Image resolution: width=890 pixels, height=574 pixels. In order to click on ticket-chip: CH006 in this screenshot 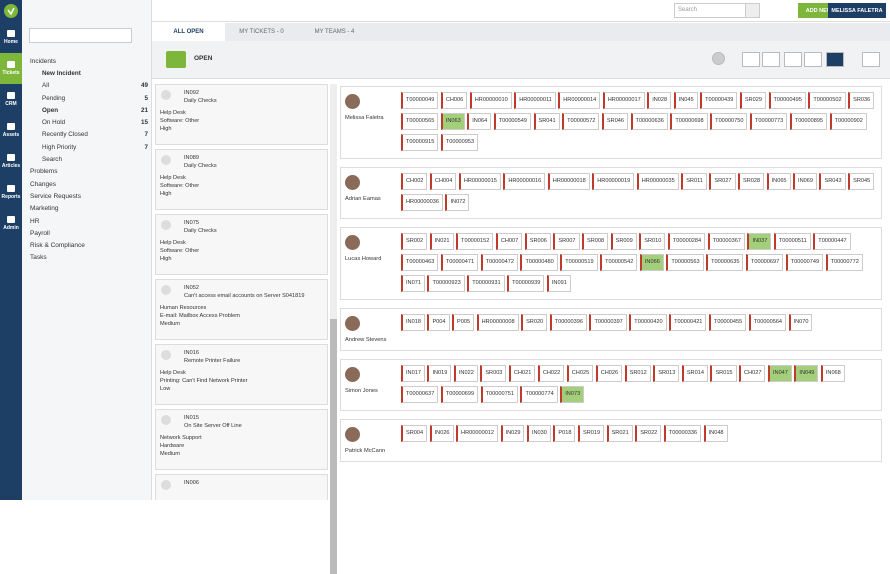, I will do `click(454, 100)`.